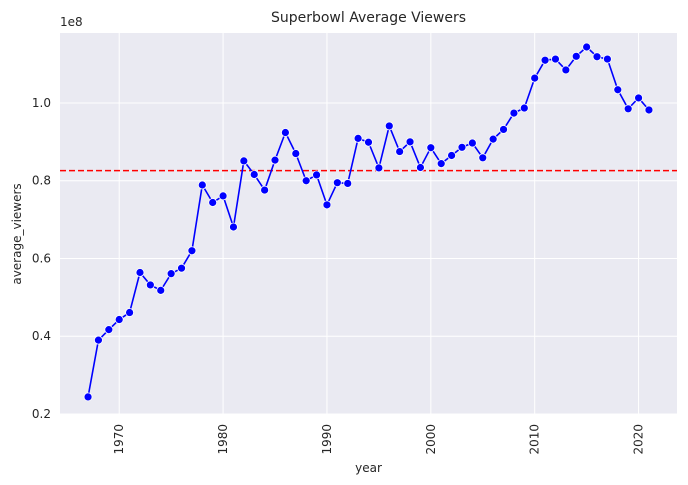 This screenshot has width=688, height=485. I want to click on y-axis-ticks: 0.2 0.4 0.6 0.8 1.0, so click(41, 258).